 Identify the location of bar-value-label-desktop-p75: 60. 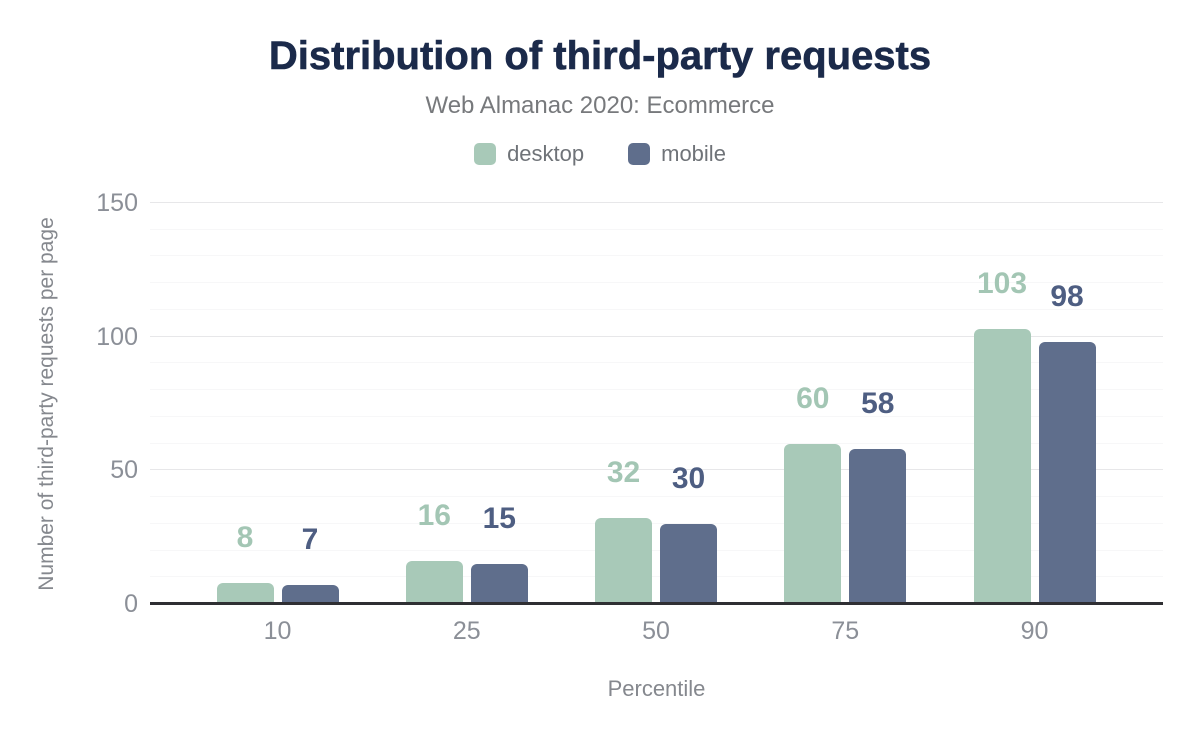
(813, 398).